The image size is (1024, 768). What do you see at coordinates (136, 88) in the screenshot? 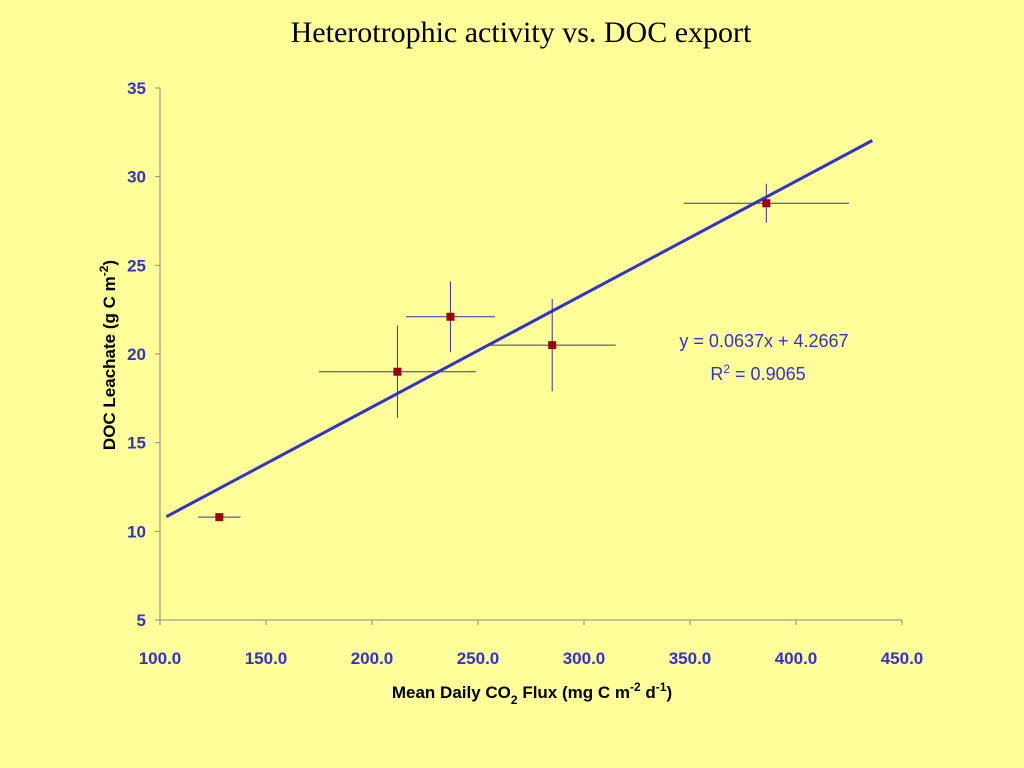
I see `y-tick-label: 35` at bounding box center [136, 88].